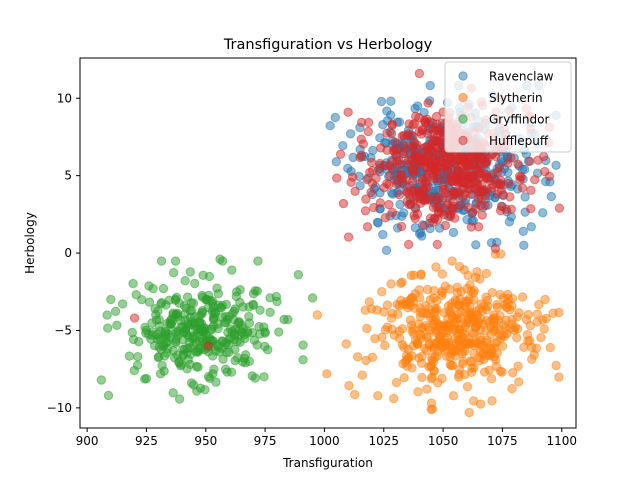 The width and height of the screenshot is (640, 484). I want to click on x-tick-label: 1025, so click(383, 441).